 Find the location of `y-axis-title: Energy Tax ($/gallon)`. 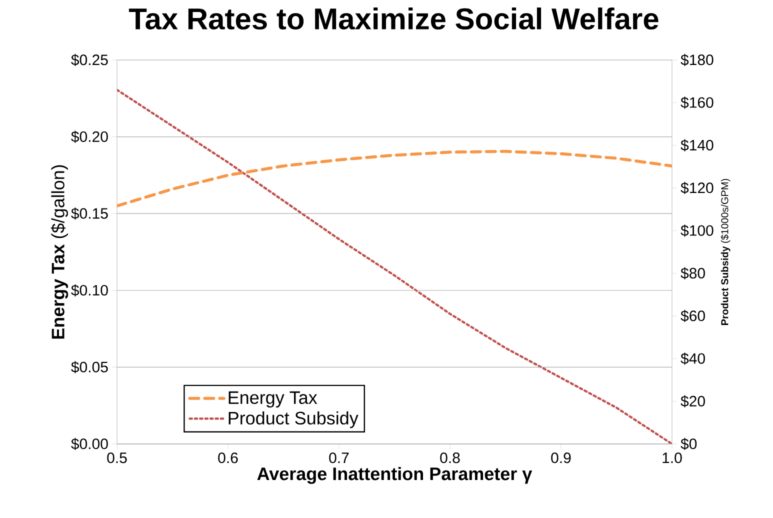

y-axis-title: Energy Tax ($/gallon) is located at coordinates (59, 252).